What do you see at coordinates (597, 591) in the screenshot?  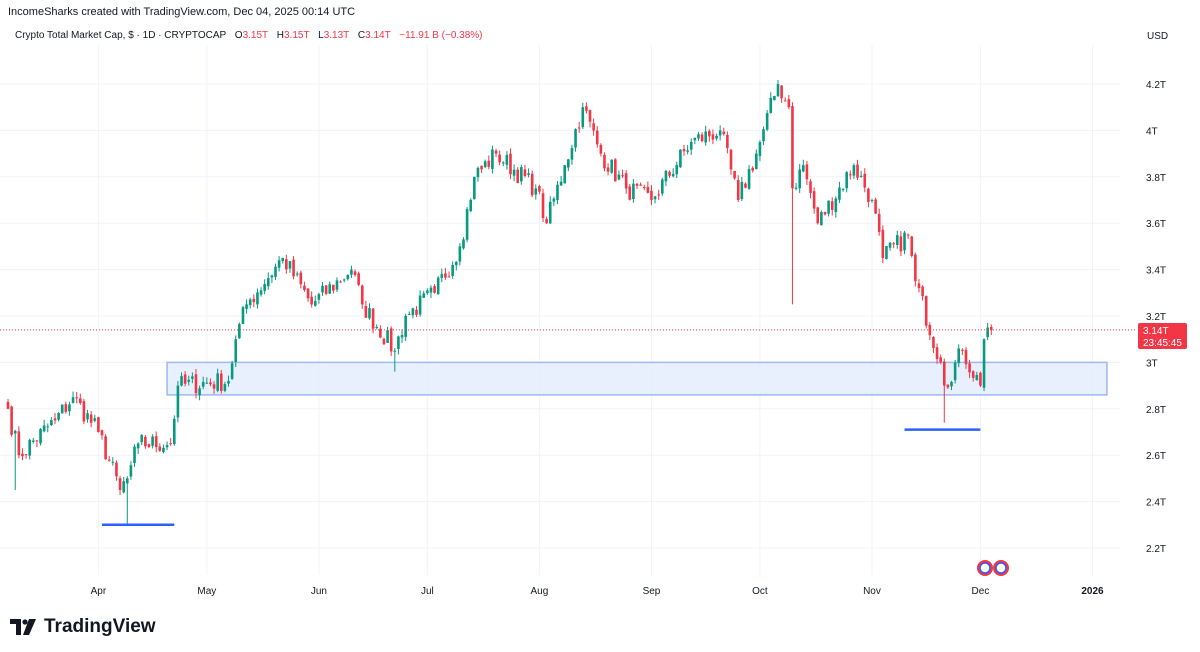 I see `time-axis: Apr May Jun Jul Aug Sep Oct Nov Dec 2026` at bounding box center [597, 591].